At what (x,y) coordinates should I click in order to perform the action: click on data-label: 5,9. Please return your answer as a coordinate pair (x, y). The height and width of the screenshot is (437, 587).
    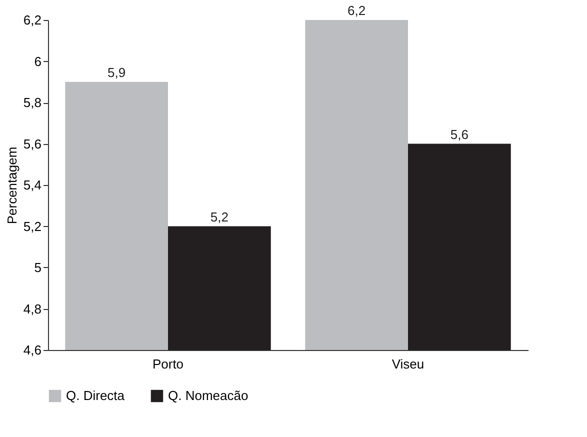
    Looking at the image, I should click on (117, 72).